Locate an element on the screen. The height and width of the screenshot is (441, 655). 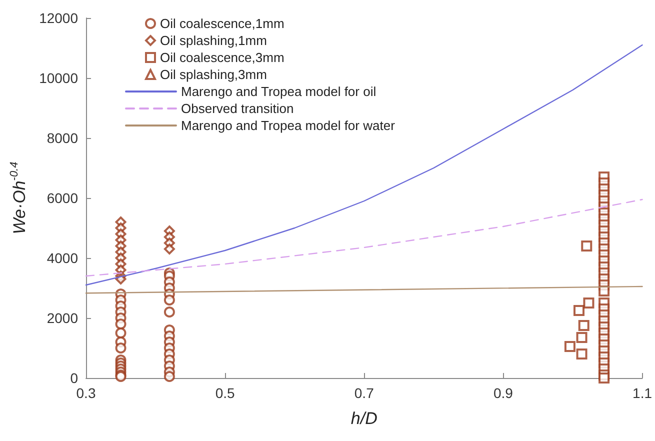
x-tick-label: 0.3 is located at coordinates (86, 393).